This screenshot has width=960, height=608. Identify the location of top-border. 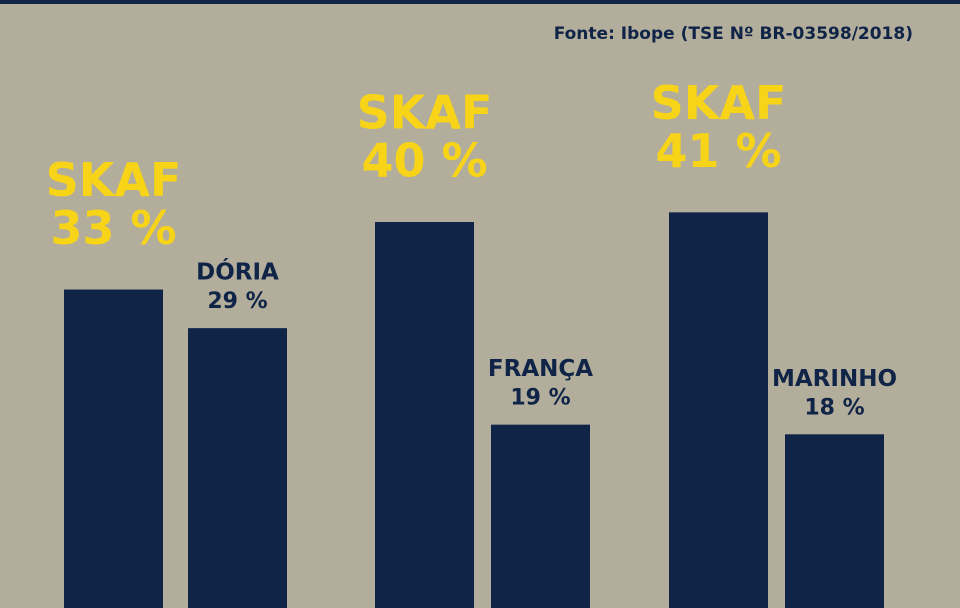
(480, 2).